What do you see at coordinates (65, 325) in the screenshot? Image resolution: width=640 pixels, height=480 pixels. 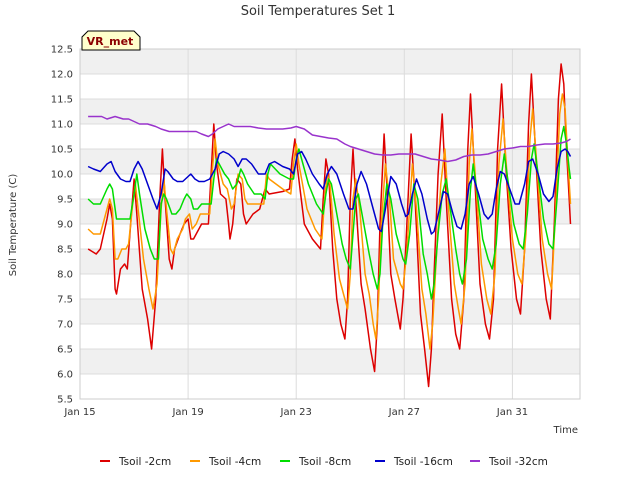 I see `y-tick-label: 7.0` at bounding box center [65, 325].